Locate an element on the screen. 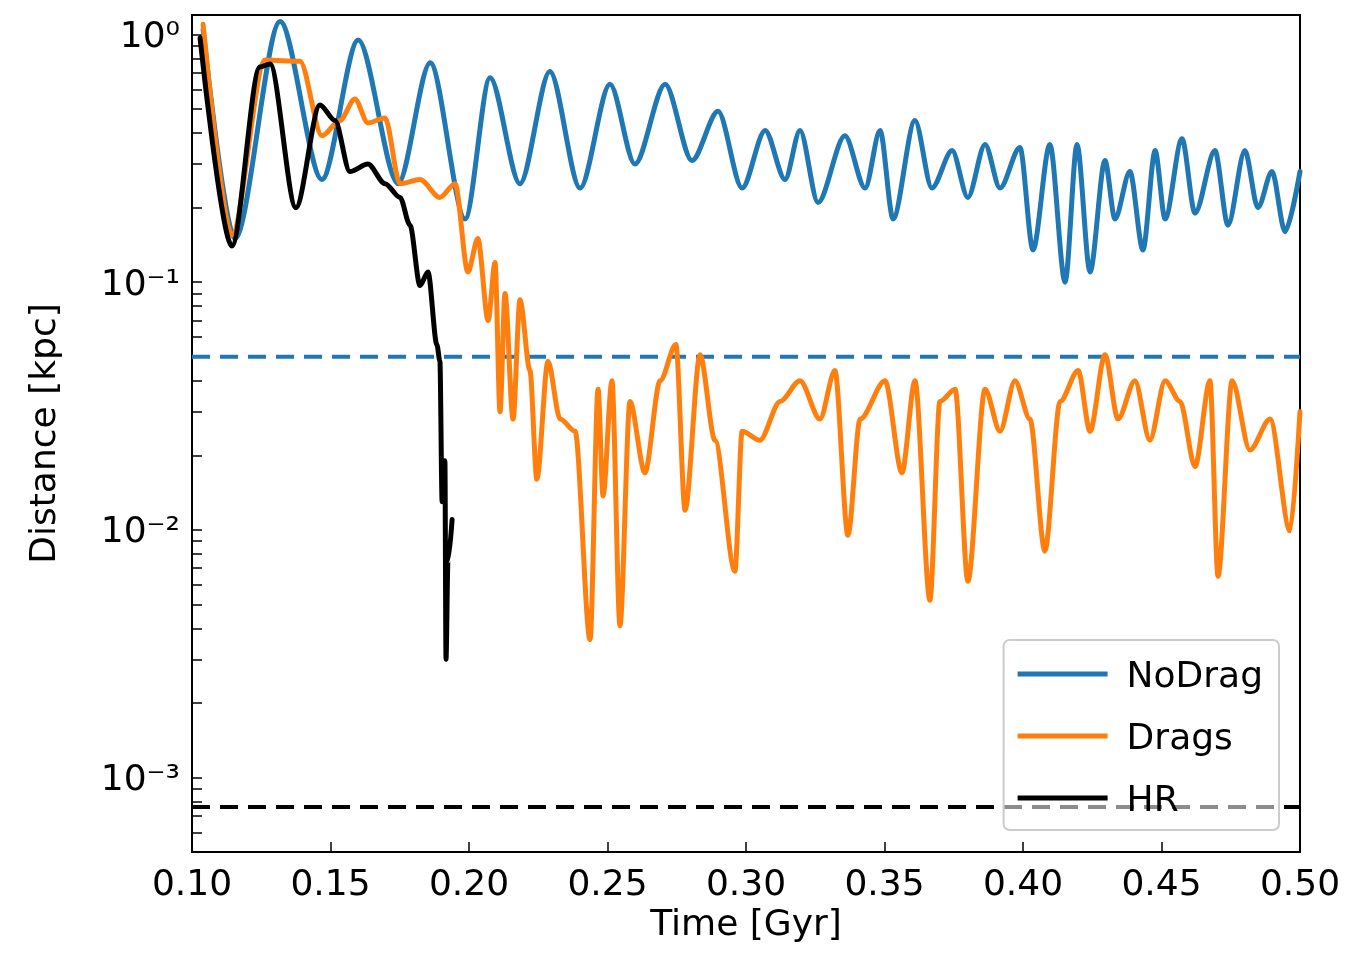 Image resolution: width=1353 pixels, height=958 pixels. x-tick-label: 0.35 is located at coordinates (884, 882).